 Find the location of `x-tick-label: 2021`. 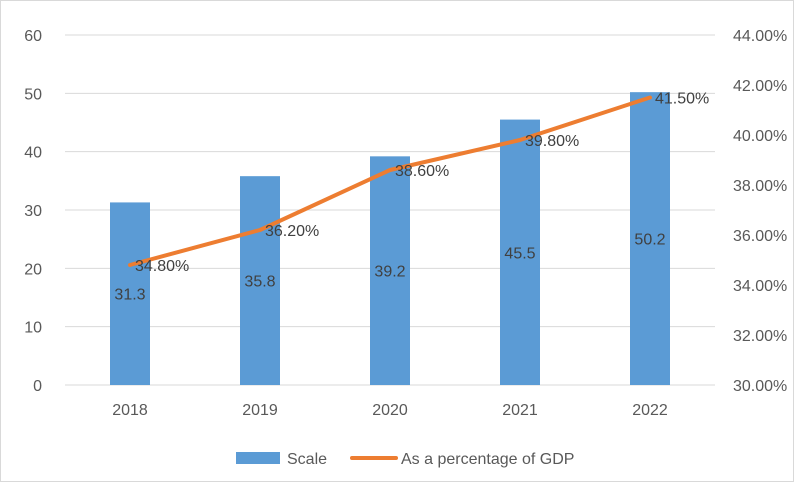

x-tick-label: 2021 is located at coordinates (520, 410).